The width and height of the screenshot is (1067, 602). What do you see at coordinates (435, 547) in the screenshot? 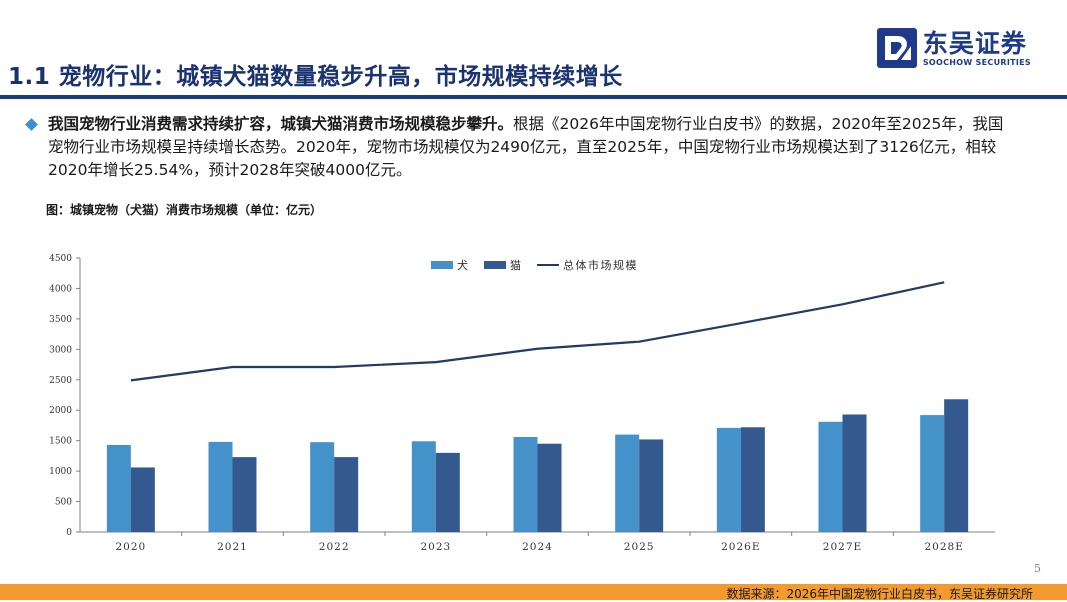
I see `x-tick-label: 2023` at bounding box center [435, 547].